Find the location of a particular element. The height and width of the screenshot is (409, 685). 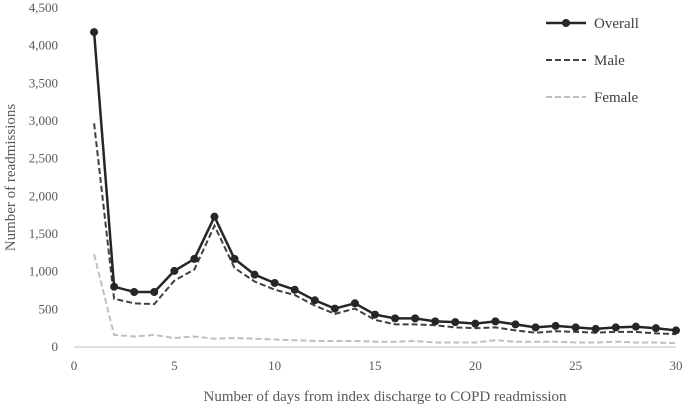

x-tick-label: 30 is located at coordinates (676, 365).